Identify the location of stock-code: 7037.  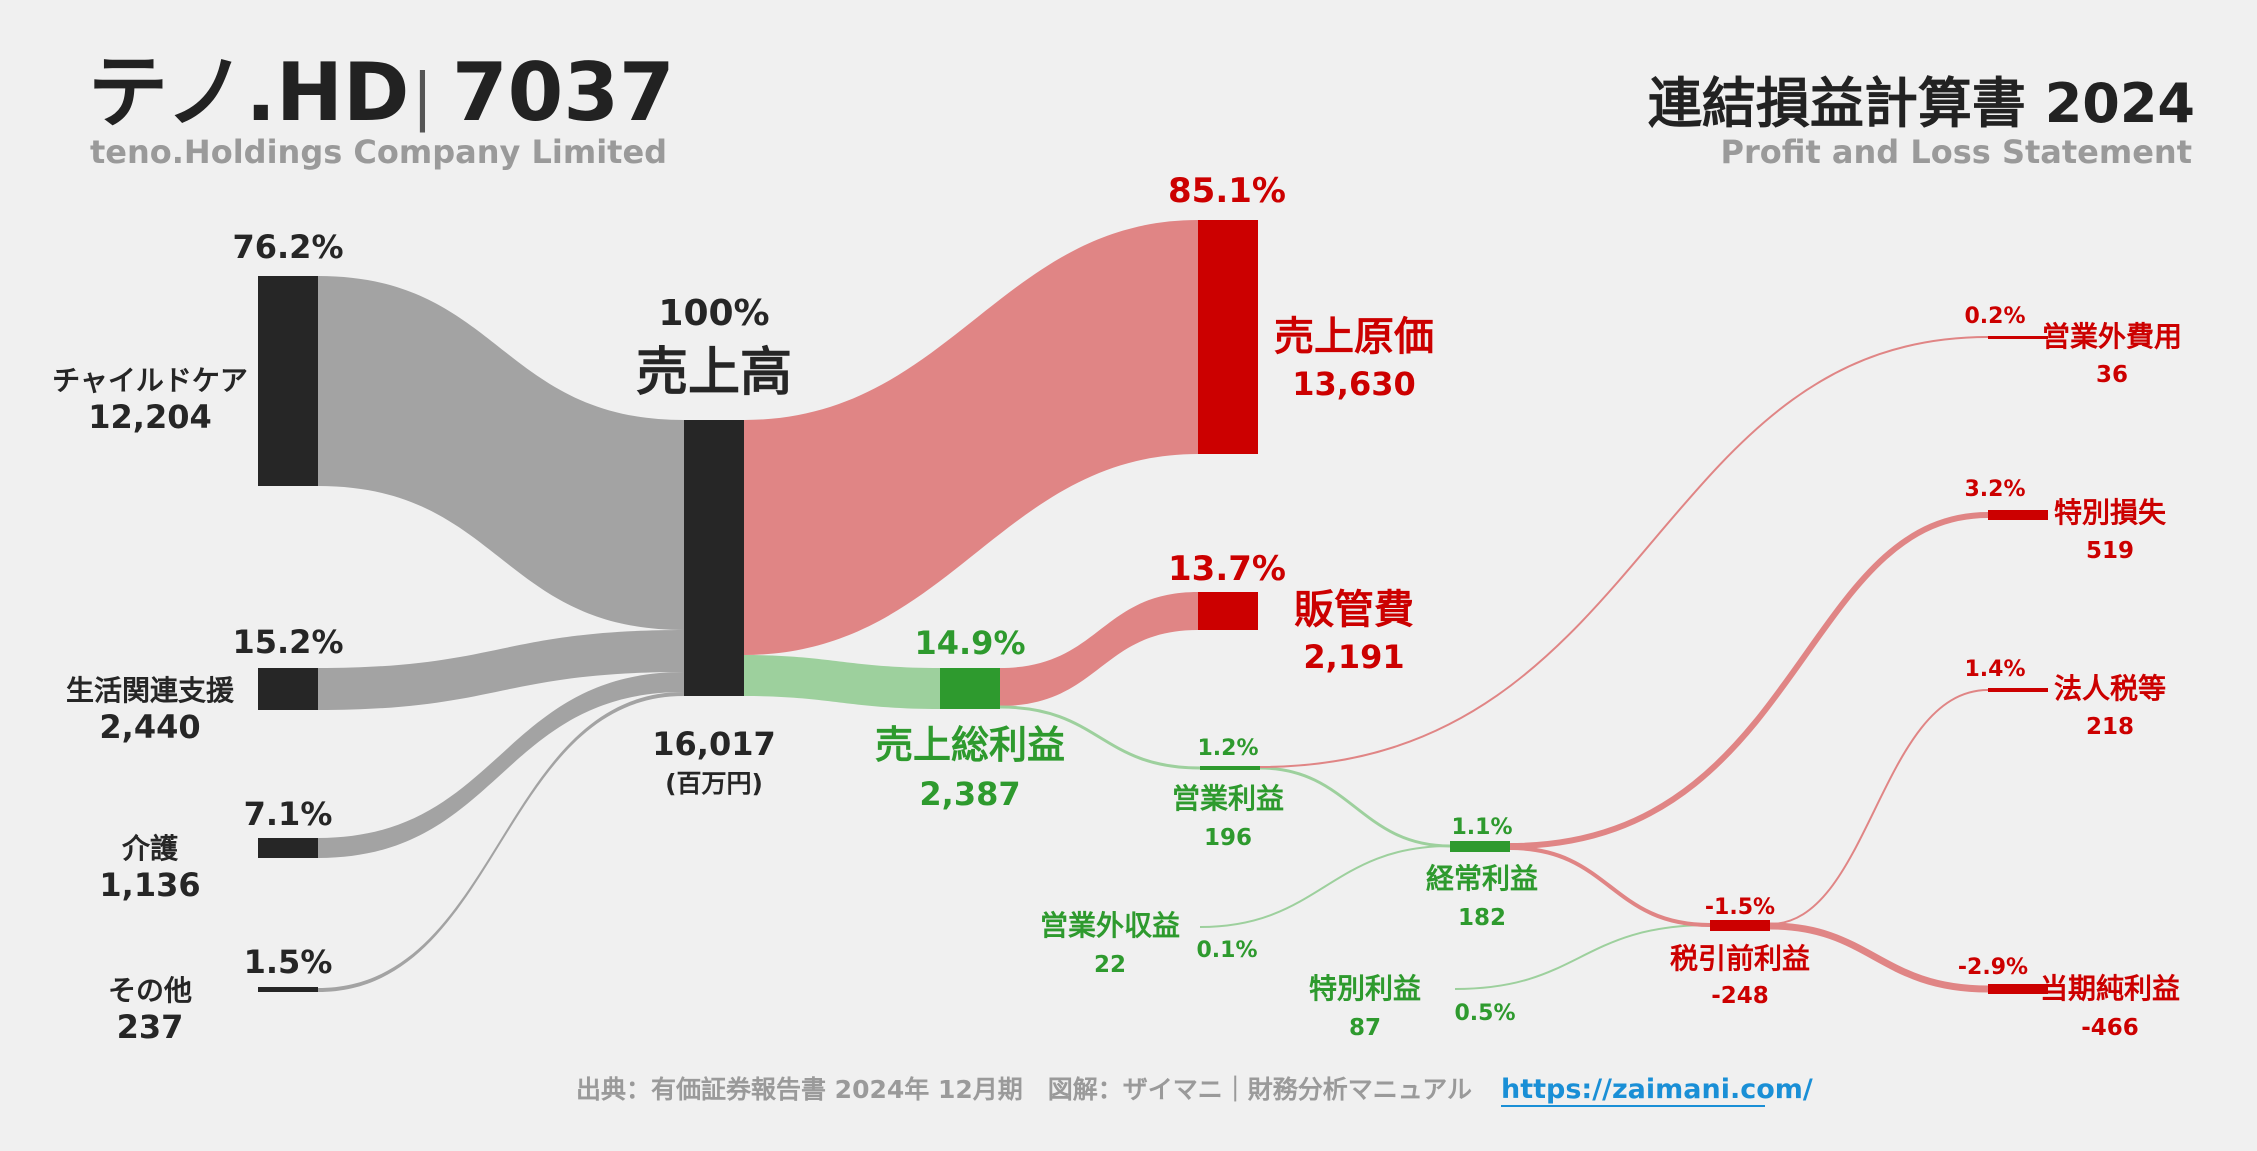
(563, 92).